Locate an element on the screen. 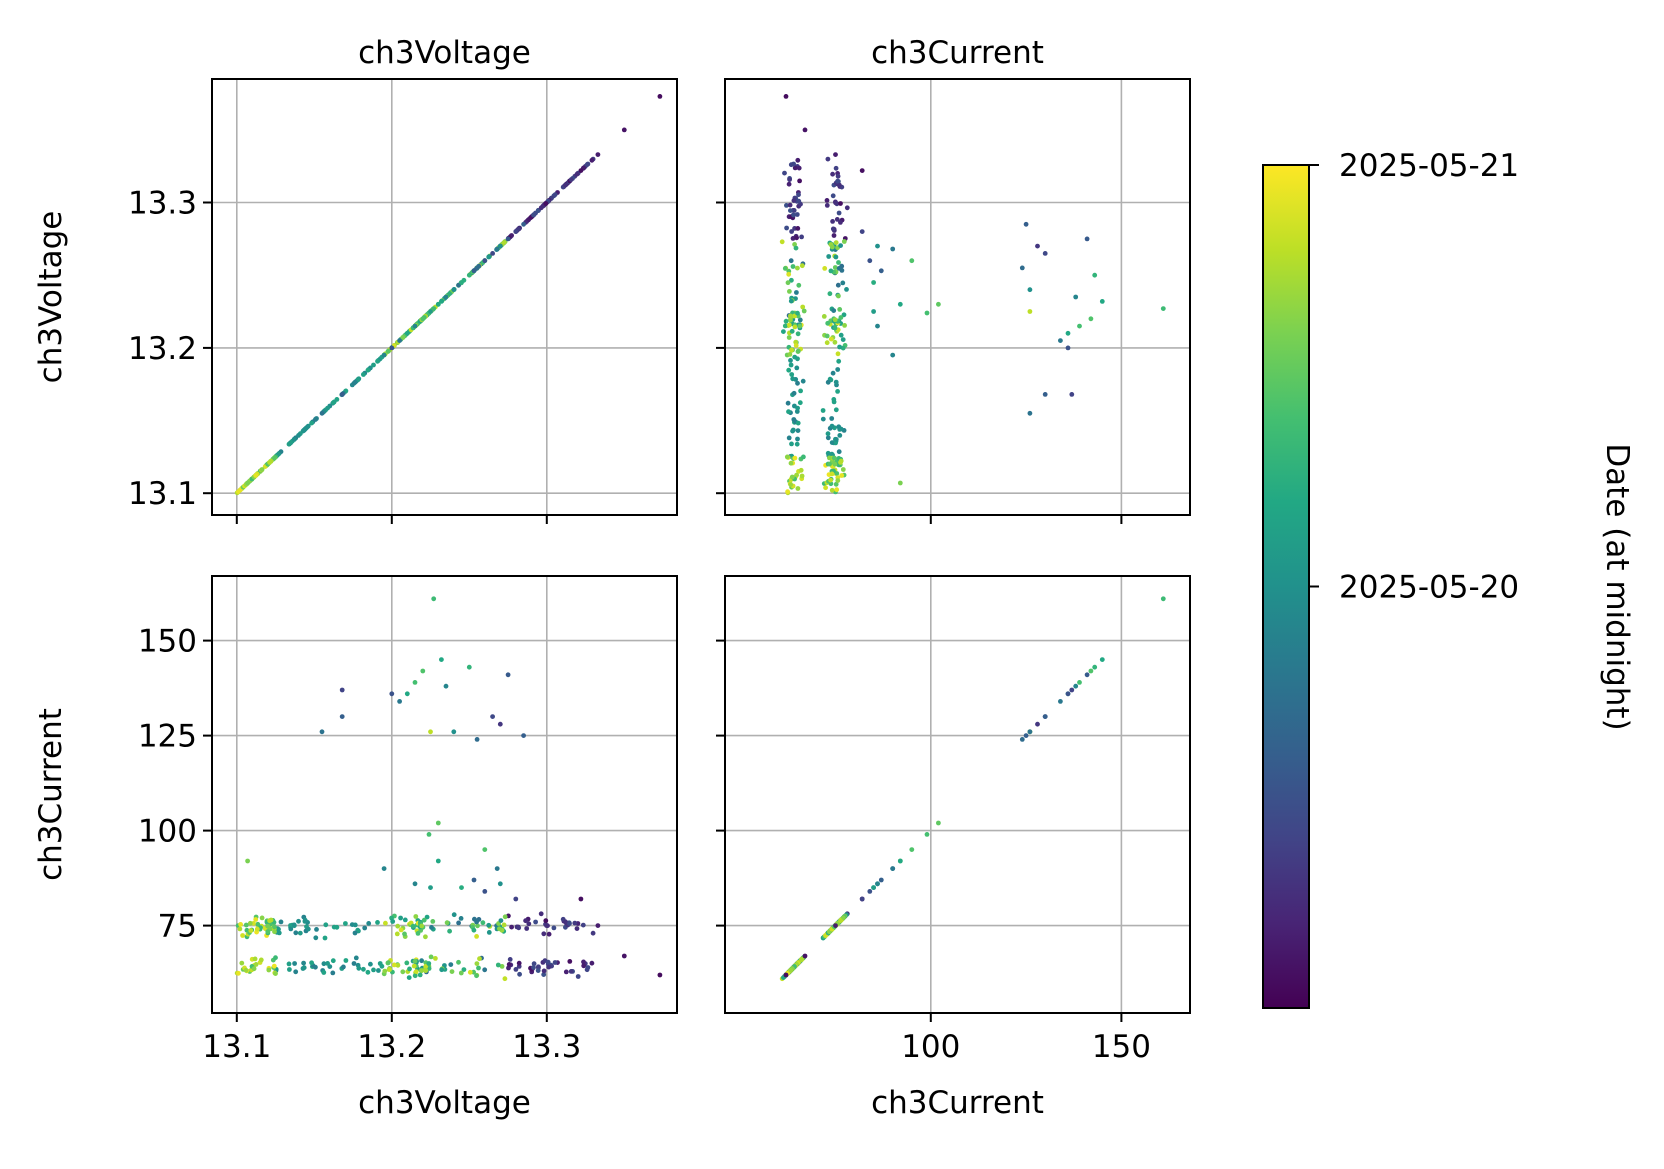 The width and height of the screenshot is (1664, 1169). x-tick-label: 13.3 is located at coordinates (546, 1047).